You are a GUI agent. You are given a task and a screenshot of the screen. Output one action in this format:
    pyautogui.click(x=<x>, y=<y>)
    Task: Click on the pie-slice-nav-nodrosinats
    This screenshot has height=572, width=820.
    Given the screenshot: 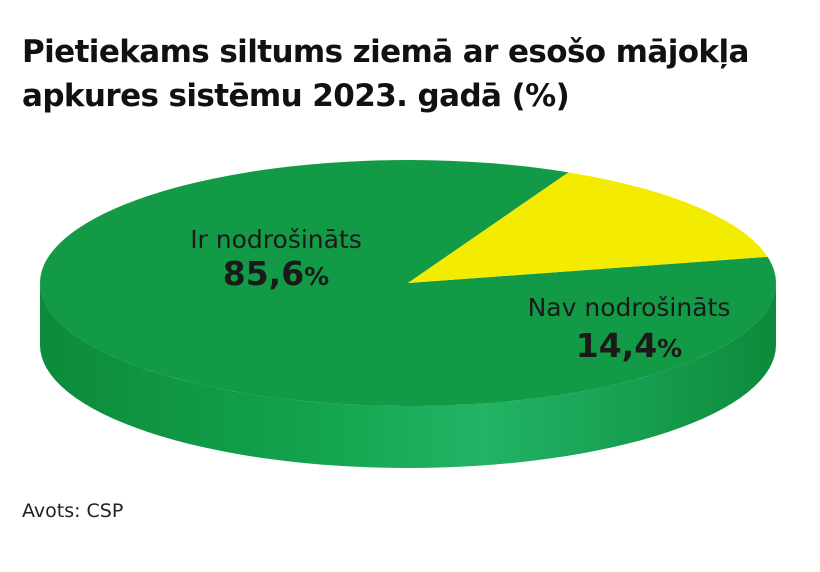 What is the action you would take?
    pyautogui.click(x=588, y=227)
    